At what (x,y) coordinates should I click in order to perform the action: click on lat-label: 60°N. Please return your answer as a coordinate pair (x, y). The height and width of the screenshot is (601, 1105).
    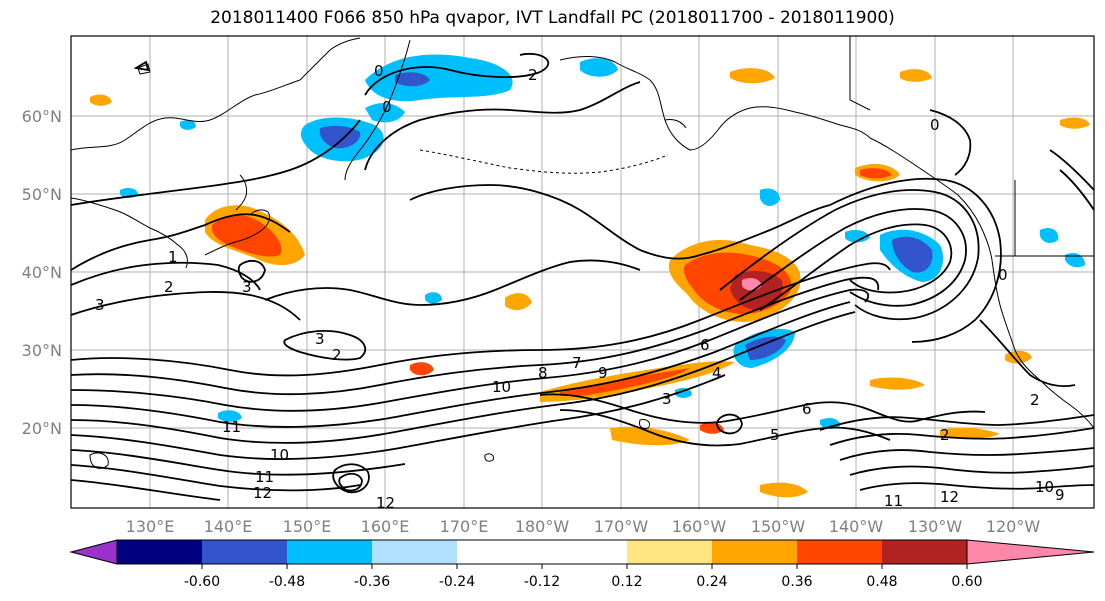
    Looking at the image, I should click on (42, 116).